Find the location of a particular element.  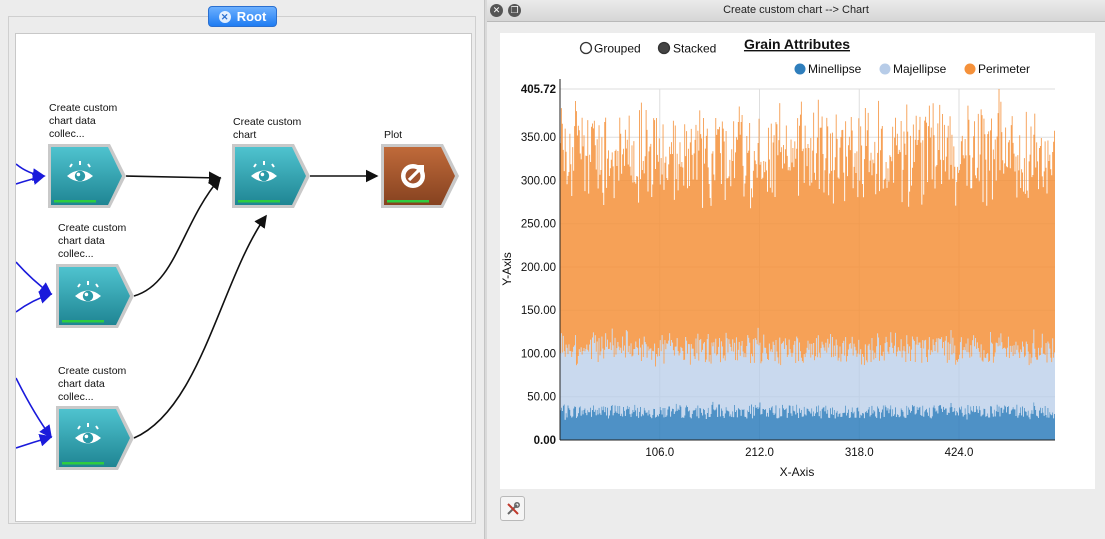

chart-title: Grain Attributes is located at coordinates (797, 44).